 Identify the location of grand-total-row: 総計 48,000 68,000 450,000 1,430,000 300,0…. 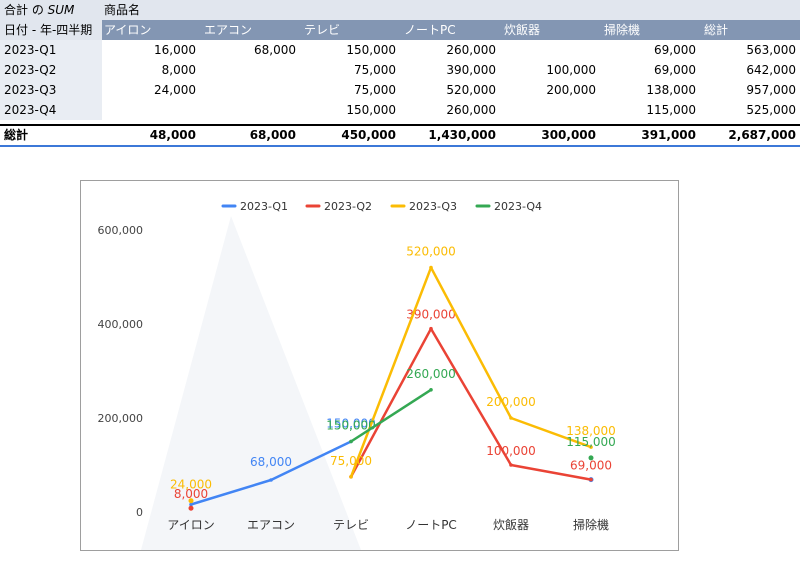
(400, 135).